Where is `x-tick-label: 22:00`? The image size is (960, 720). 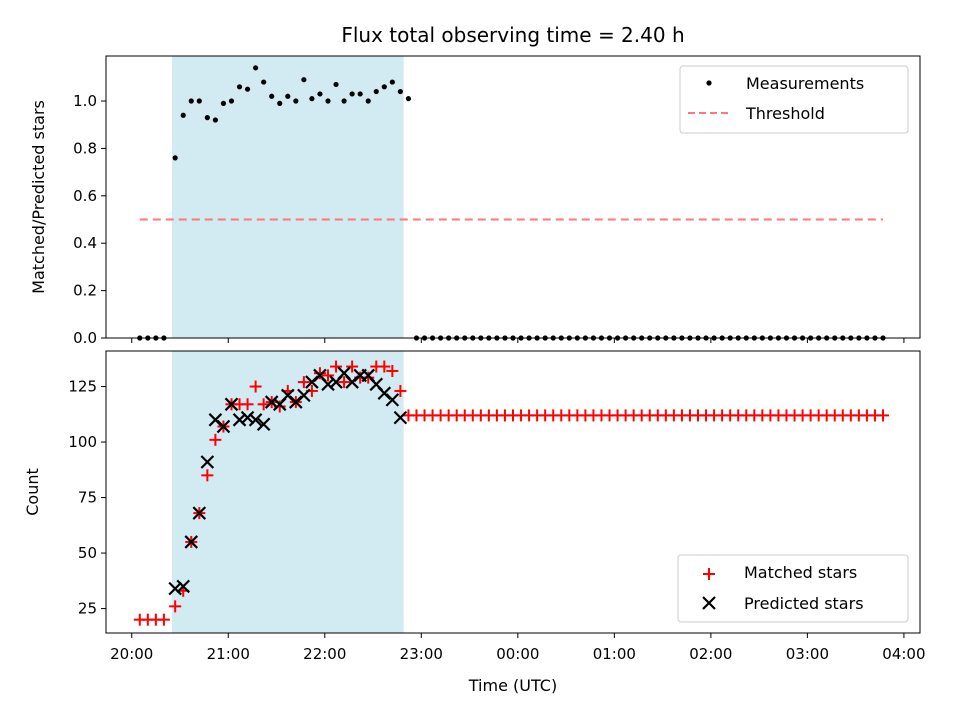
x-tick-label: 22:00 is located at coordinates (324, 654).